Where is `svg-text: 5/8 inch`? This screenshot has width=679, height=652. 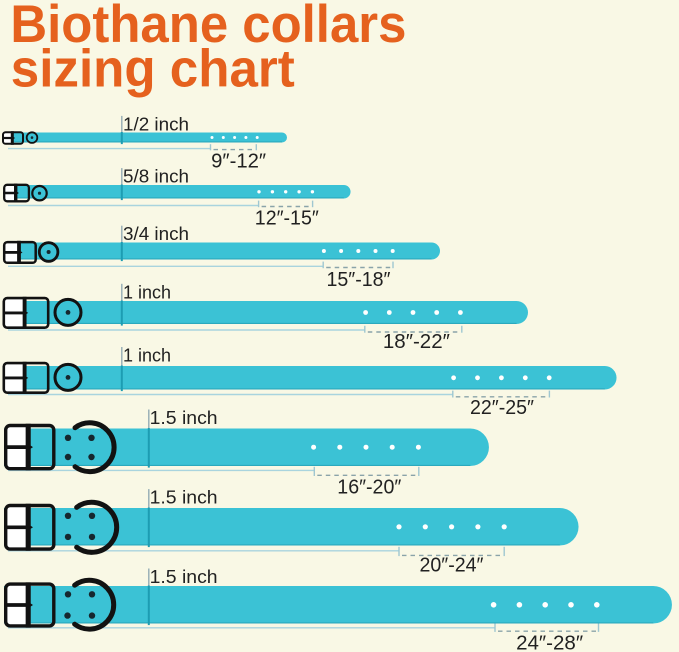
svg-text: 5/8 inch is located at coordinates (156, 176).